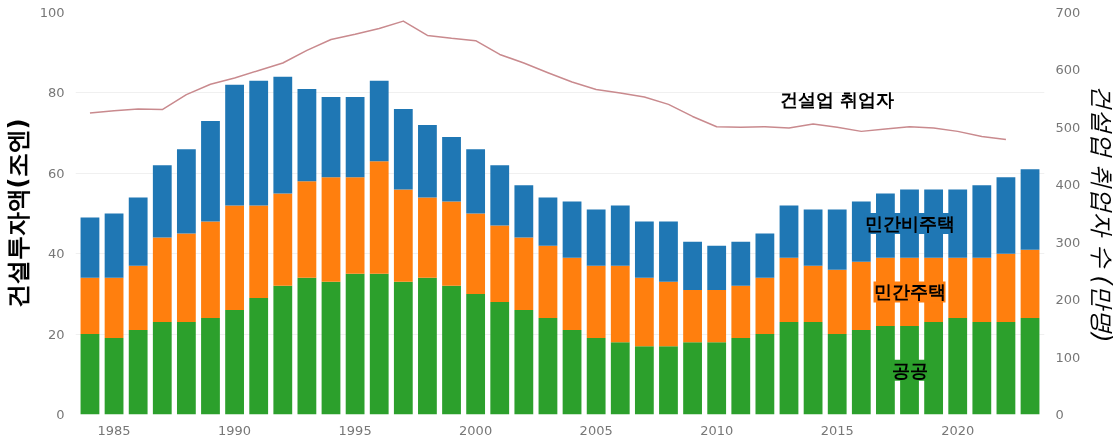 The height and width of the screenshot is (437, 1119). Describe the element at coordinates (60, 414) in the screenshot. I see `y-tick-label: 0` at that location.